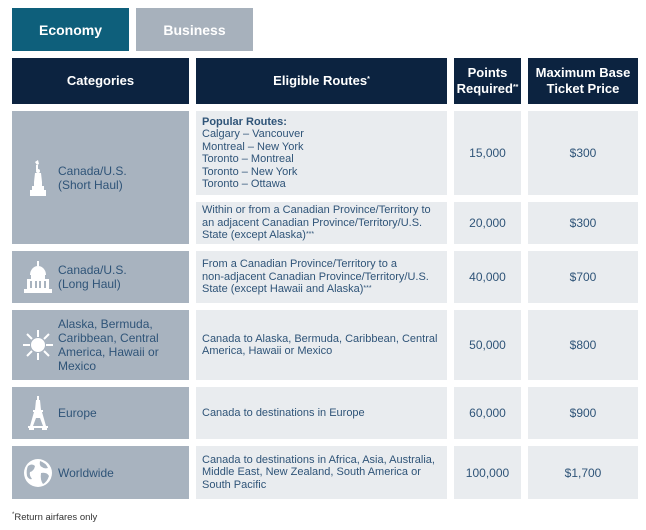  Describe the element at coordinates (487, 413) in the screenshot. I see `points-cell: 60,000` at that location.